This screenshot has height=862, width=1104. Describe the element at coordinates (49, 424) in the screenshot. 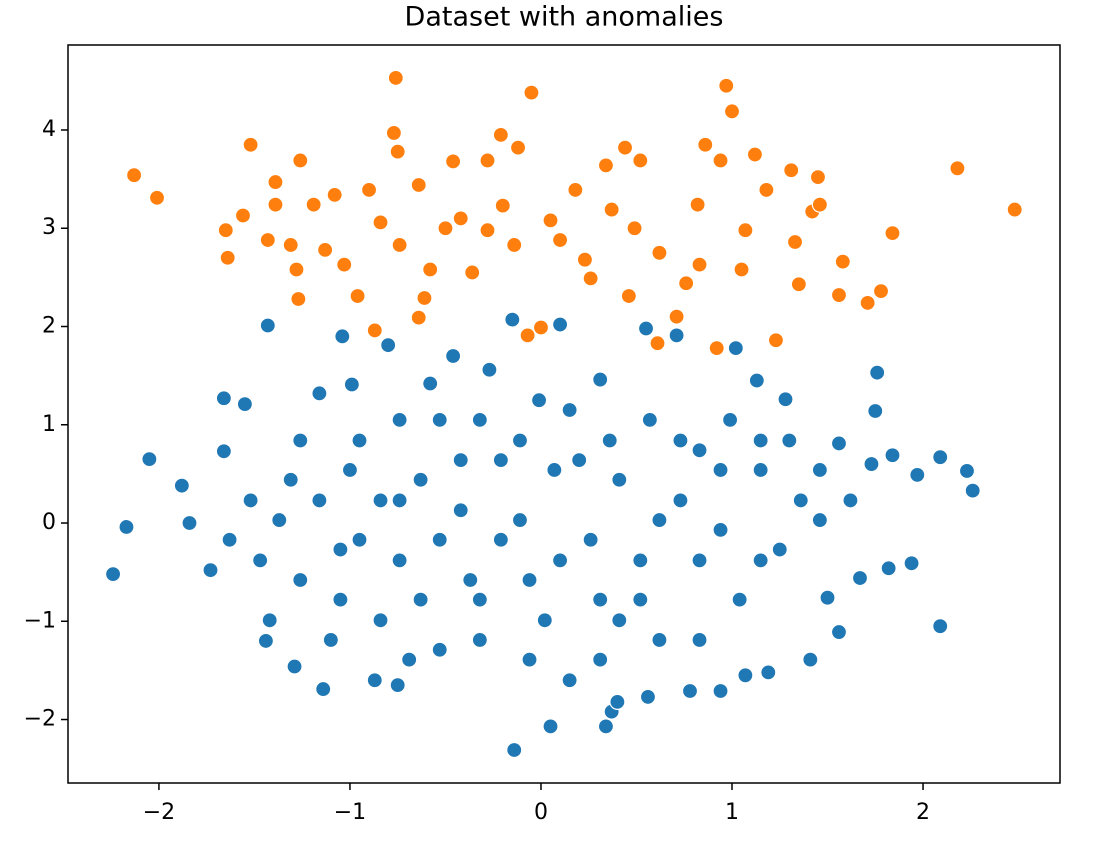

I see `y-tick-label: 1` at that location.